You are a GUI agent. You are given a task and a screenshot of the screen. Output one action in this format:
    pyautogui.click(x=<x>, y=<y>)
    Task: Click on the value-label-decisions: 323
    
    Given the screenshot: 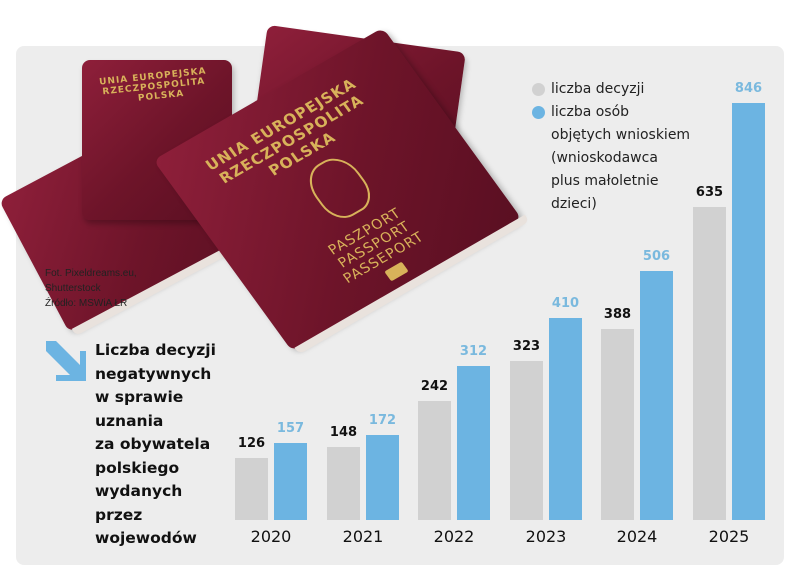 What is the action you would take?
    pyautogui.click(x=526, y=346)
    